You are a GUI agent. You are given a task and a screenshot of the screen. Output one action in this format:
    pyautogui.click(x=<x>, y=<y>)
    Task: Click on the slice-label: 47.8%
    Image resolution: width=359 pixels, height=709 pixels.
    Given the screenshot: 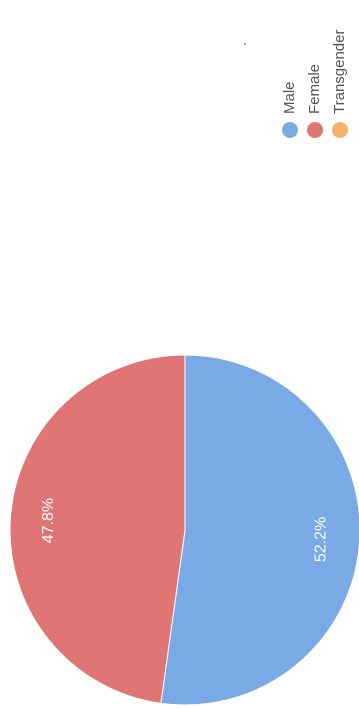 What is the action you would take?
    pyautogui.click(x=48, y=520)
    